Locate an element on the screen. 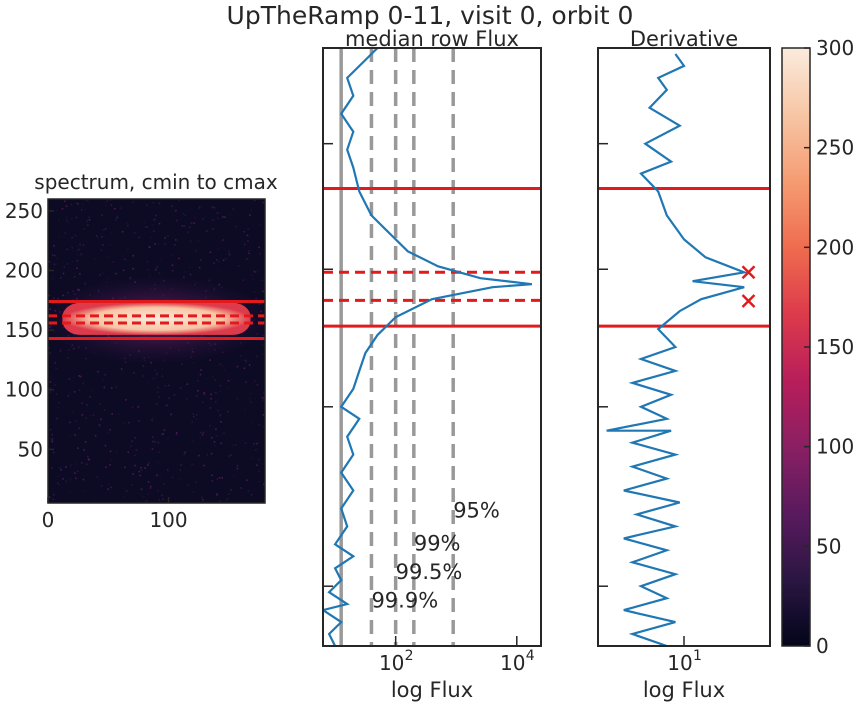 This screenshot has height=707, width=860. spectrum-bright-band is located at coordinates (156, 318).